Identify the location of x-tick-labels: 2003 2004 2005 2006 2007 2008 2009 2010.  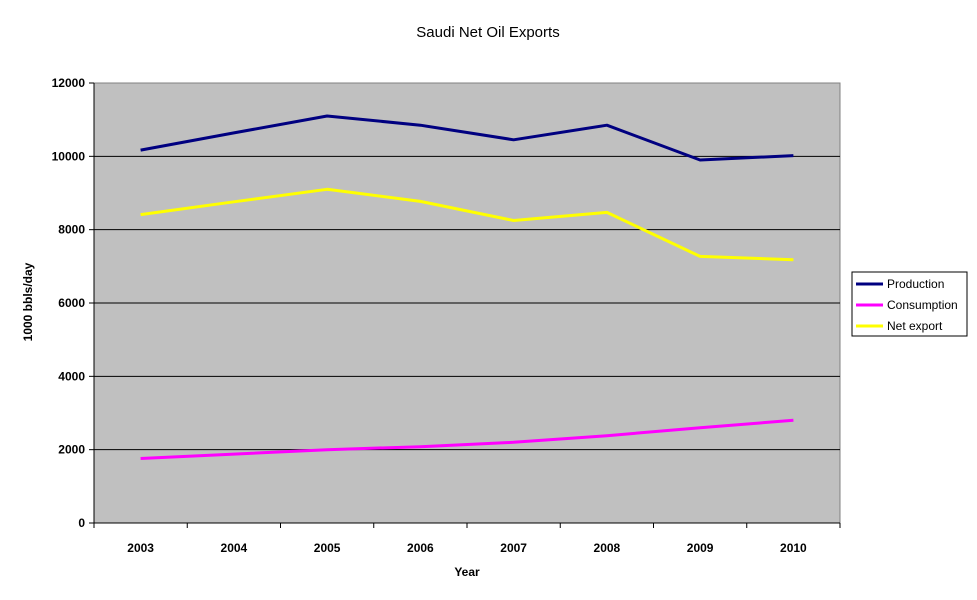
(467, 548).